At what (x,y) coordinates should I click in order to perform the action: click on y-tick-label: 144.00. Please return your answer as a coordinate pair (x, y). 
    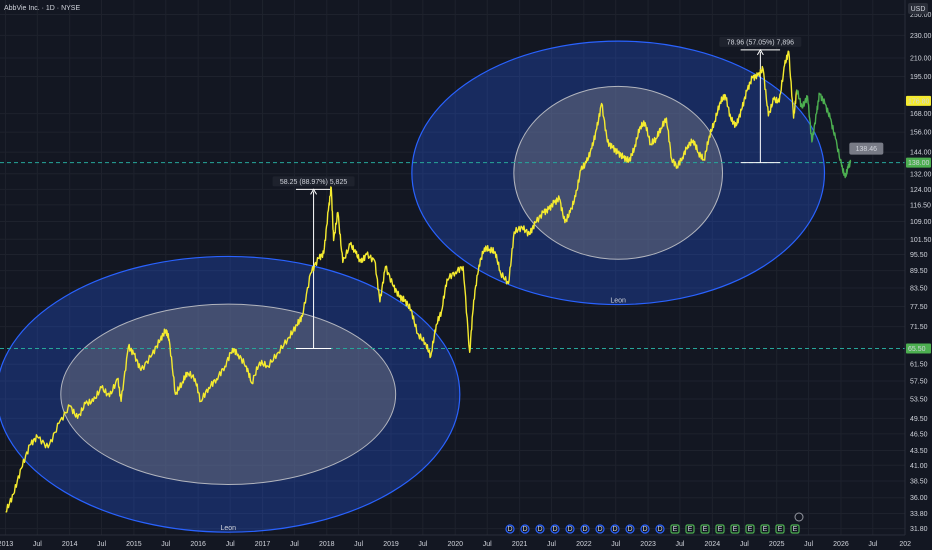
    Looking at the image, I should click on (921, 153).